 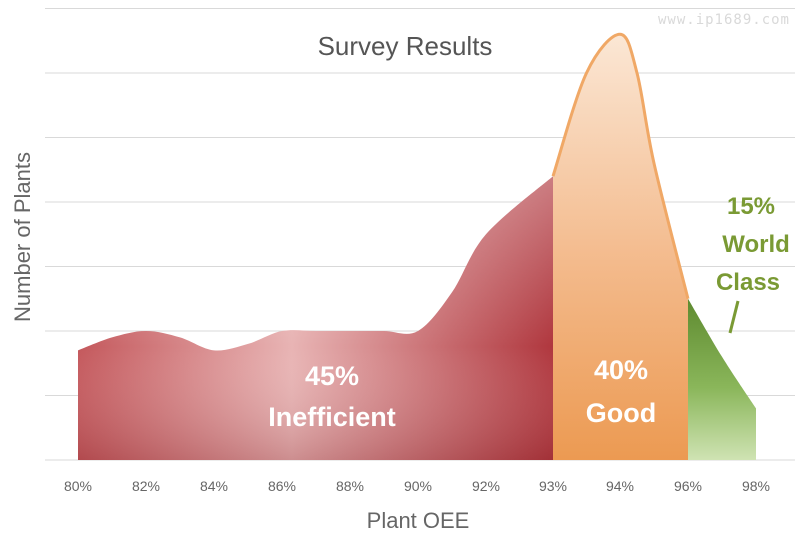 I want to click on region-name-label: Good, so click(x=621, y=413).